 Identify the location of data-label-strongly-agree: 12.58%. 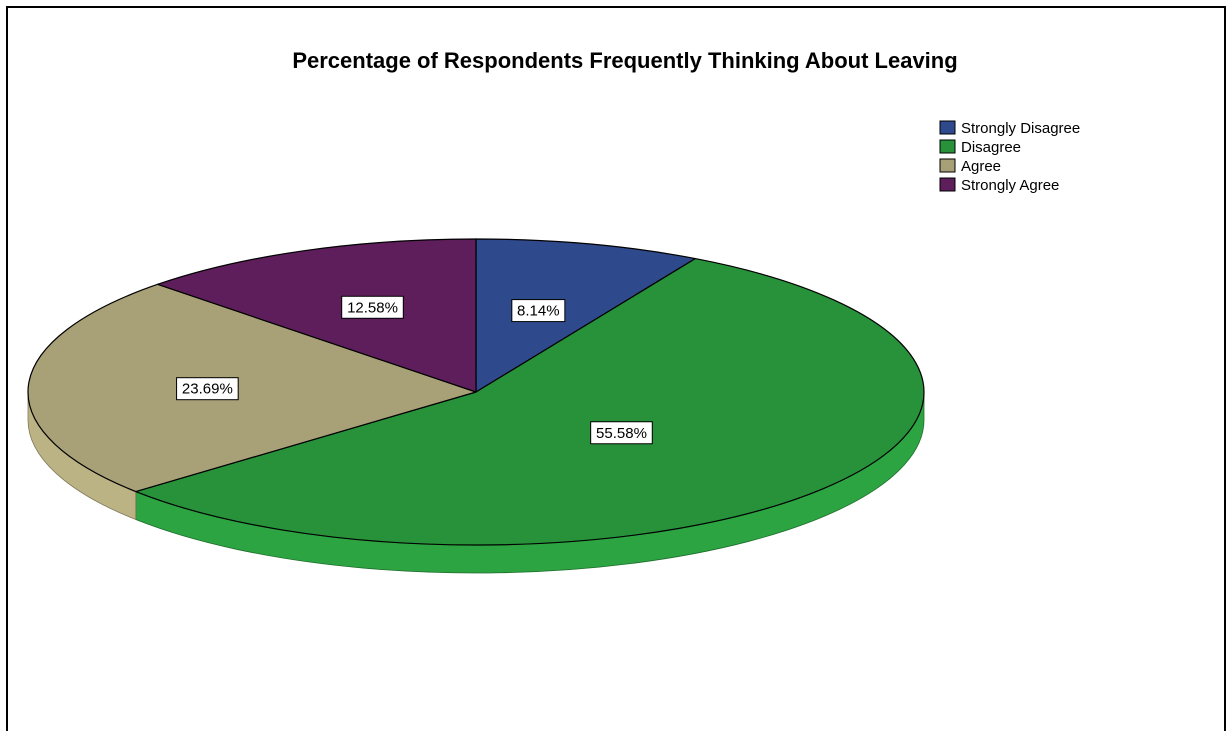
(372, 307).